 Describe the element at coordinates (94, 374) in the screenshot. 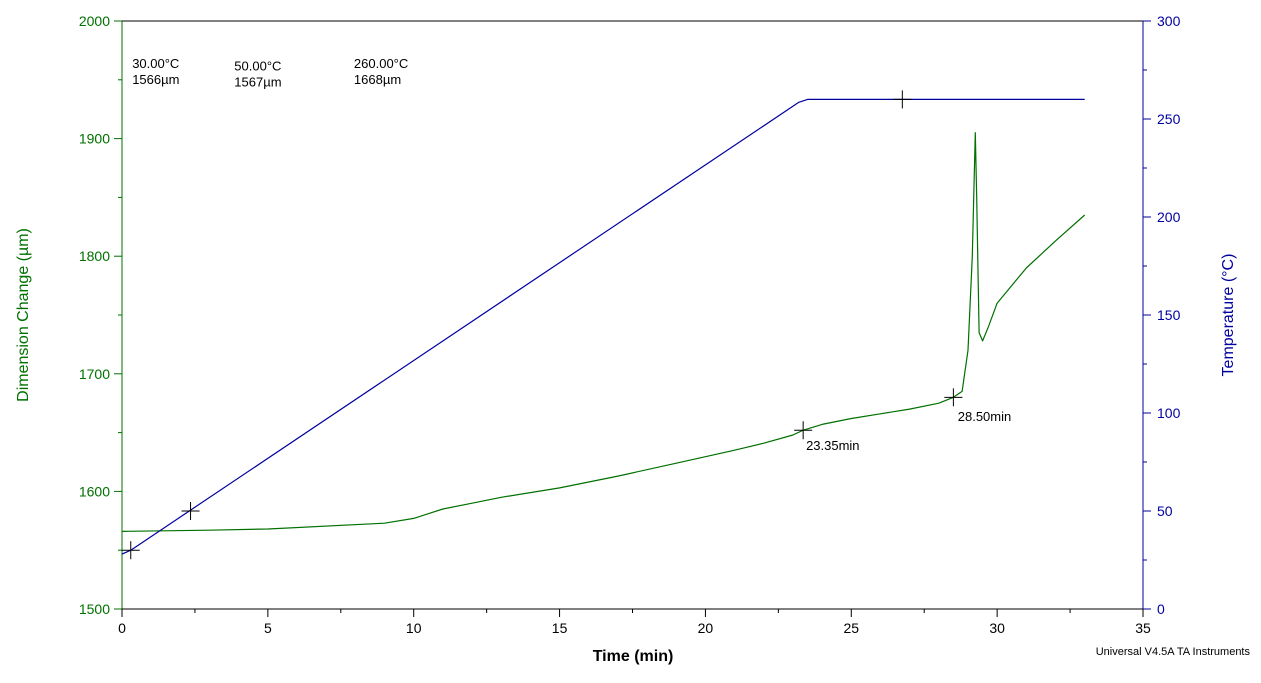

I see `y-left-tick-label: 1700` at that location.